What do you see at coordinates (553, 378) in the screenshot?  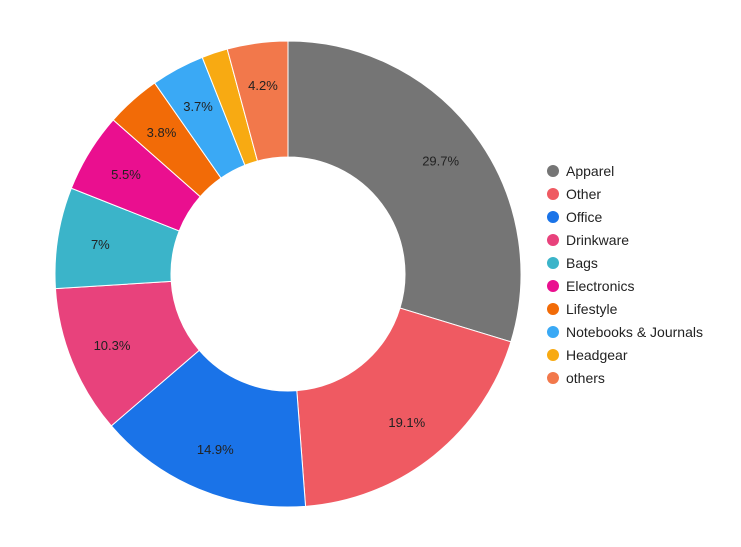 I see `legend-swatch-others` at bounding box center [553, 378].